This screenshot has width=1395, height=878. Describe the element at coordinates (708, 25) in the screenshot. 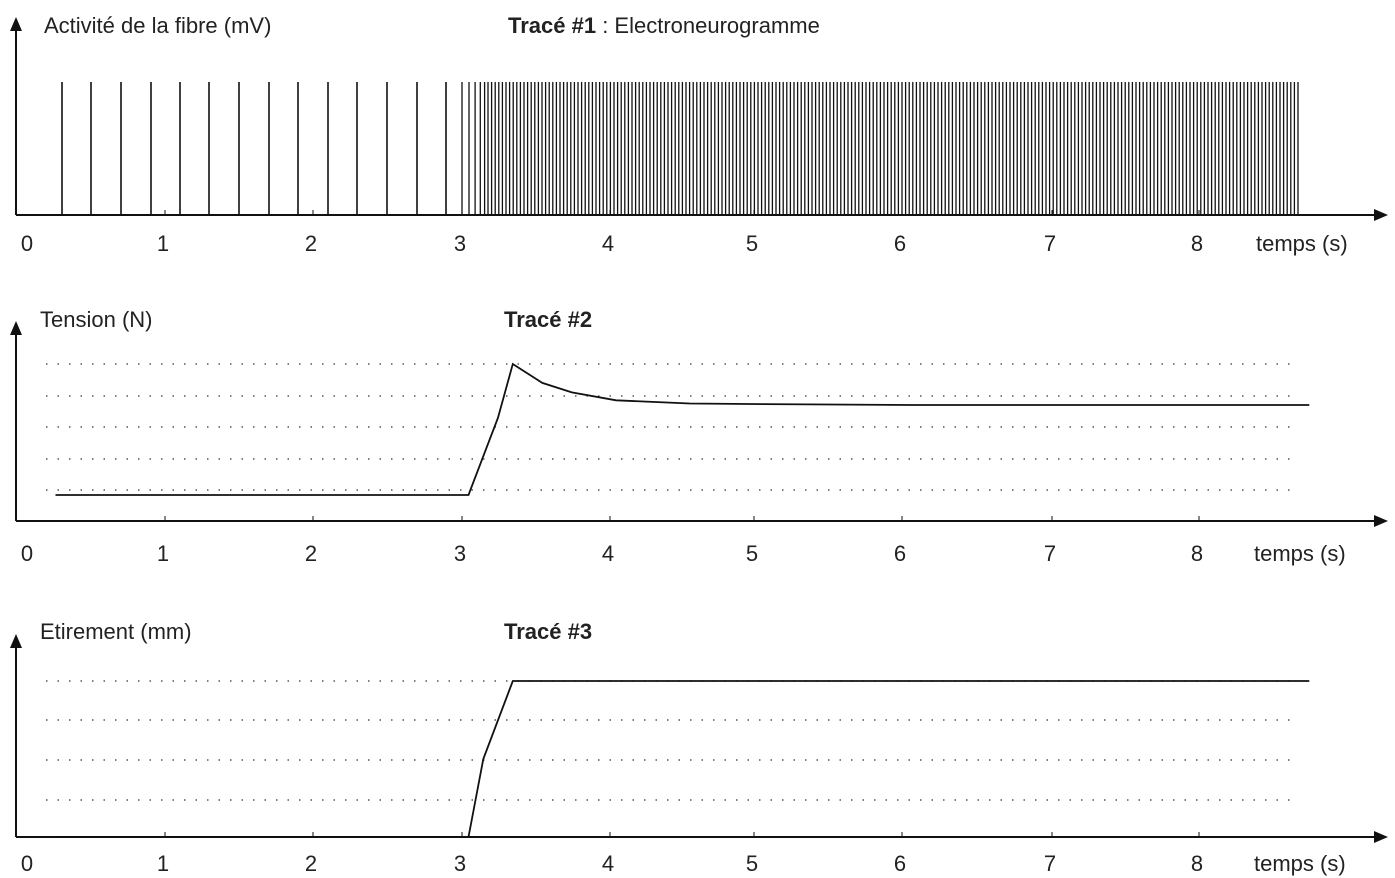

I see `chart-title-rest: : Electroneurogramme` at that location.